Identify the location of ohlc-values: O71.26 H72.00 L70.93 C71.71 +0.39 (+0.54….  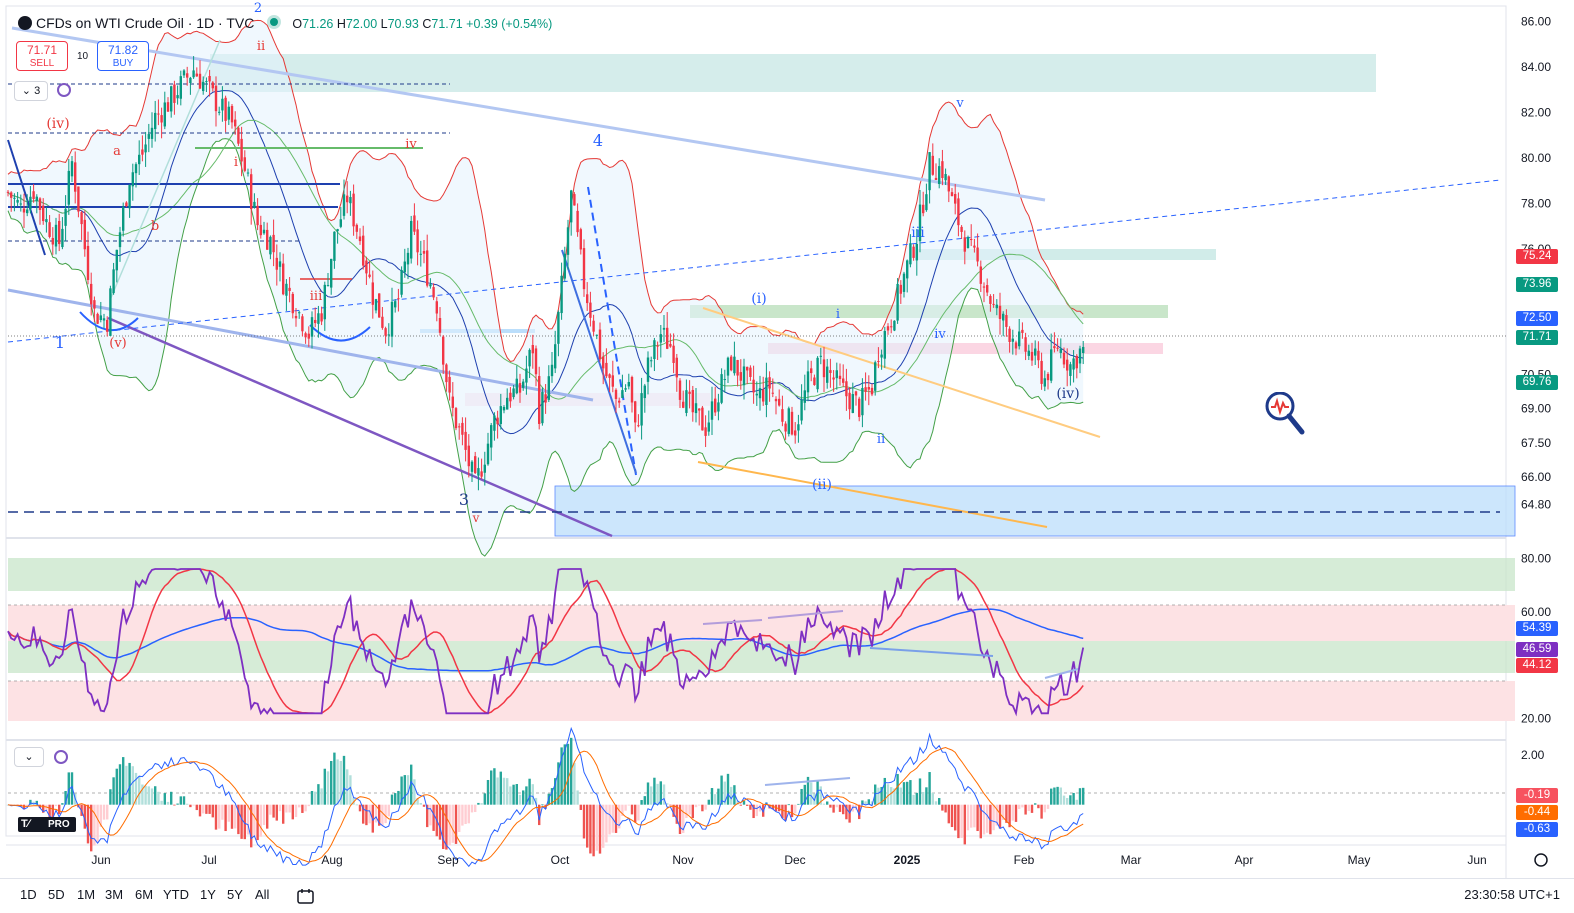
(422, 24).